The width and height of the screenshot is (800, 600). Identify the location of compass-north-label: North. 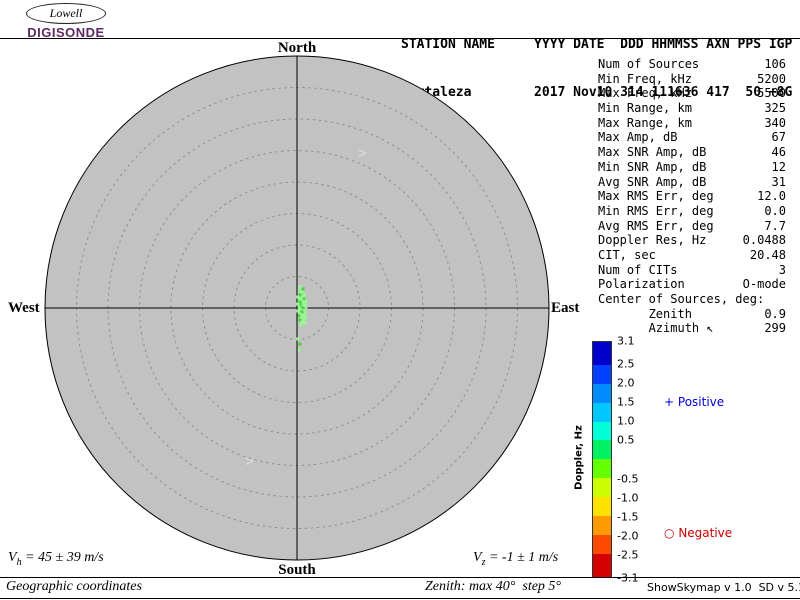
(297, 48).